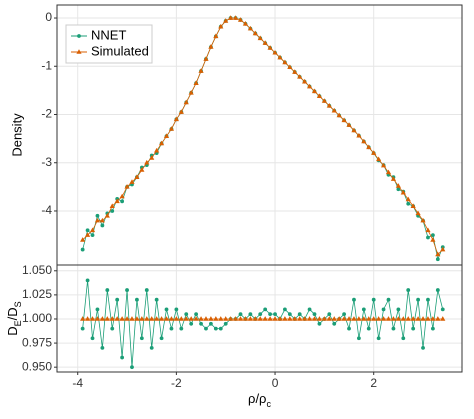 The width and height of the screenshot is (474, 419). What do you see at coordinates (37, 366) in the screenshot?
I see `y-tick-label: 0.950` at bounding box center [37, 366].